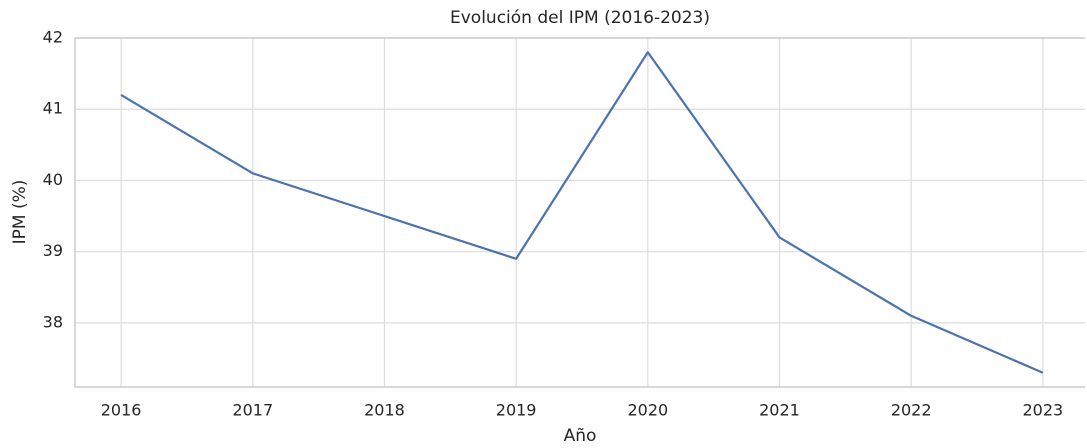 The image size is (1087, 448). What do you see at coordinates (516, 410) in the screenshot?
I see `x-tick-label: 2019` at bounding box center [516, 410].